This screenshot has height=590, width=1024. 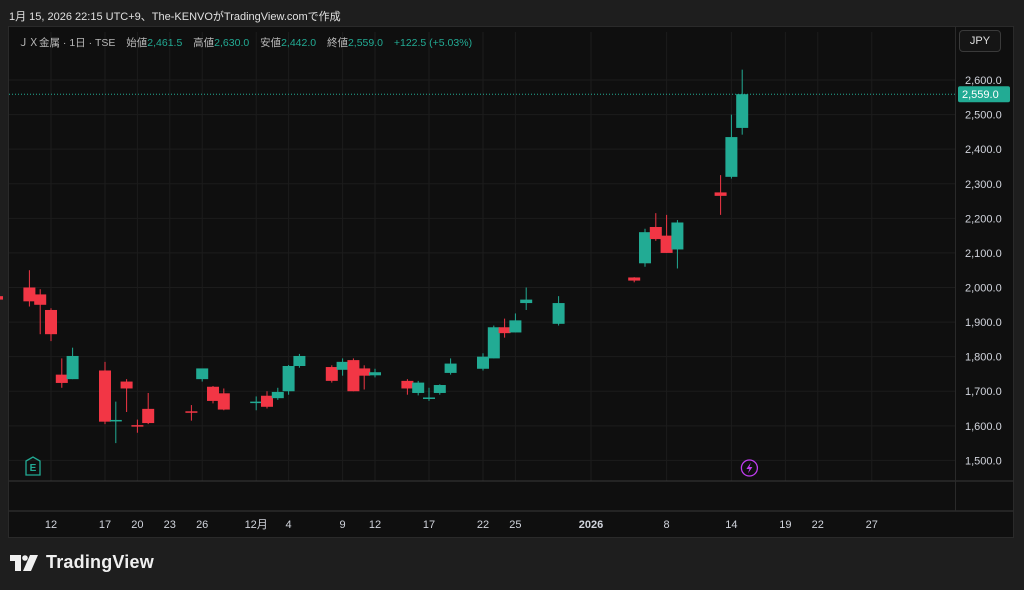 I want to click on time-tick-label: 26, so click(x=202, y=525).